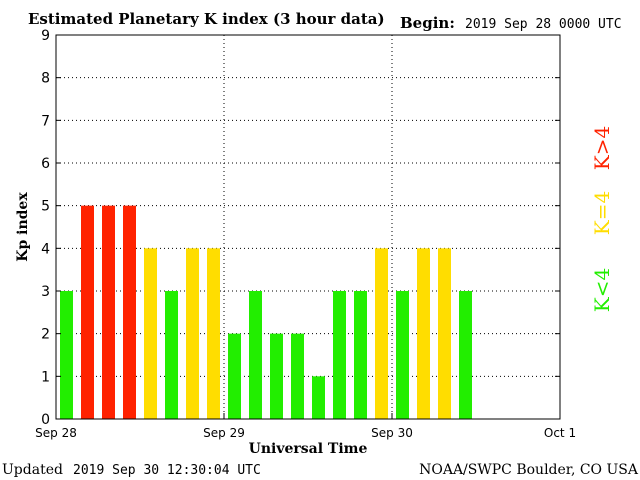 The image size is (640, 480). What do you see at coordinates (602, 290) in the screenshot?
I see `legend-low: K<4` at bounding box center [602, 290].